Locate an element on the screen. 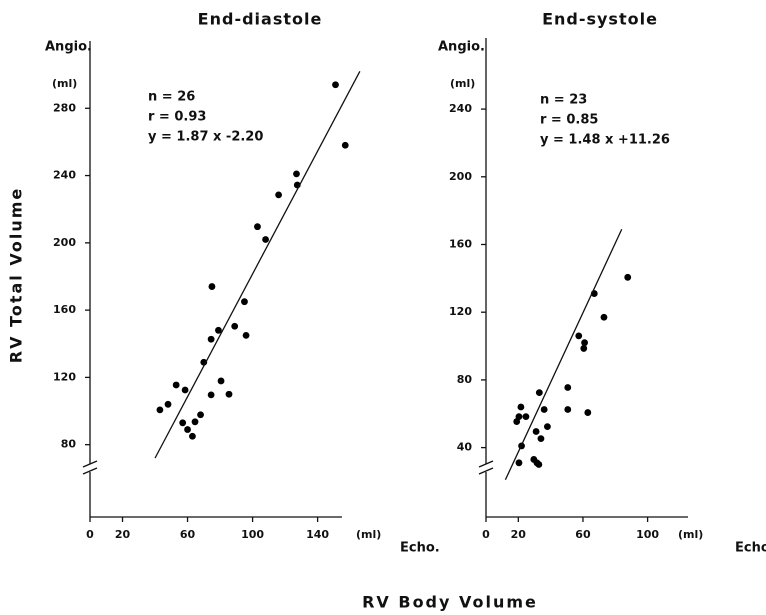 The height and width of the screenshot is (615, 766). stat-line: y = 1.87 x -2.20 is located at coordinates (205, 137).